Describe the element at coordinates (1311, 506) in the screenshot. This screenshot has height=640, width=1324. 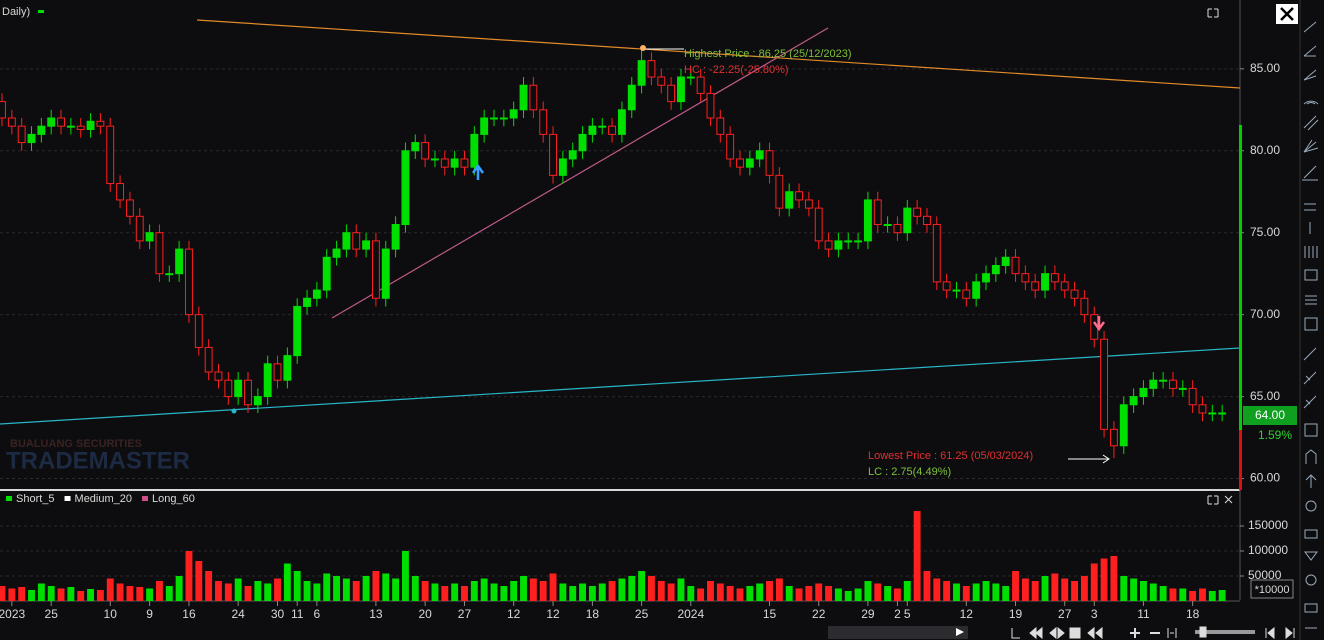
I see `tool-settings` at that location.